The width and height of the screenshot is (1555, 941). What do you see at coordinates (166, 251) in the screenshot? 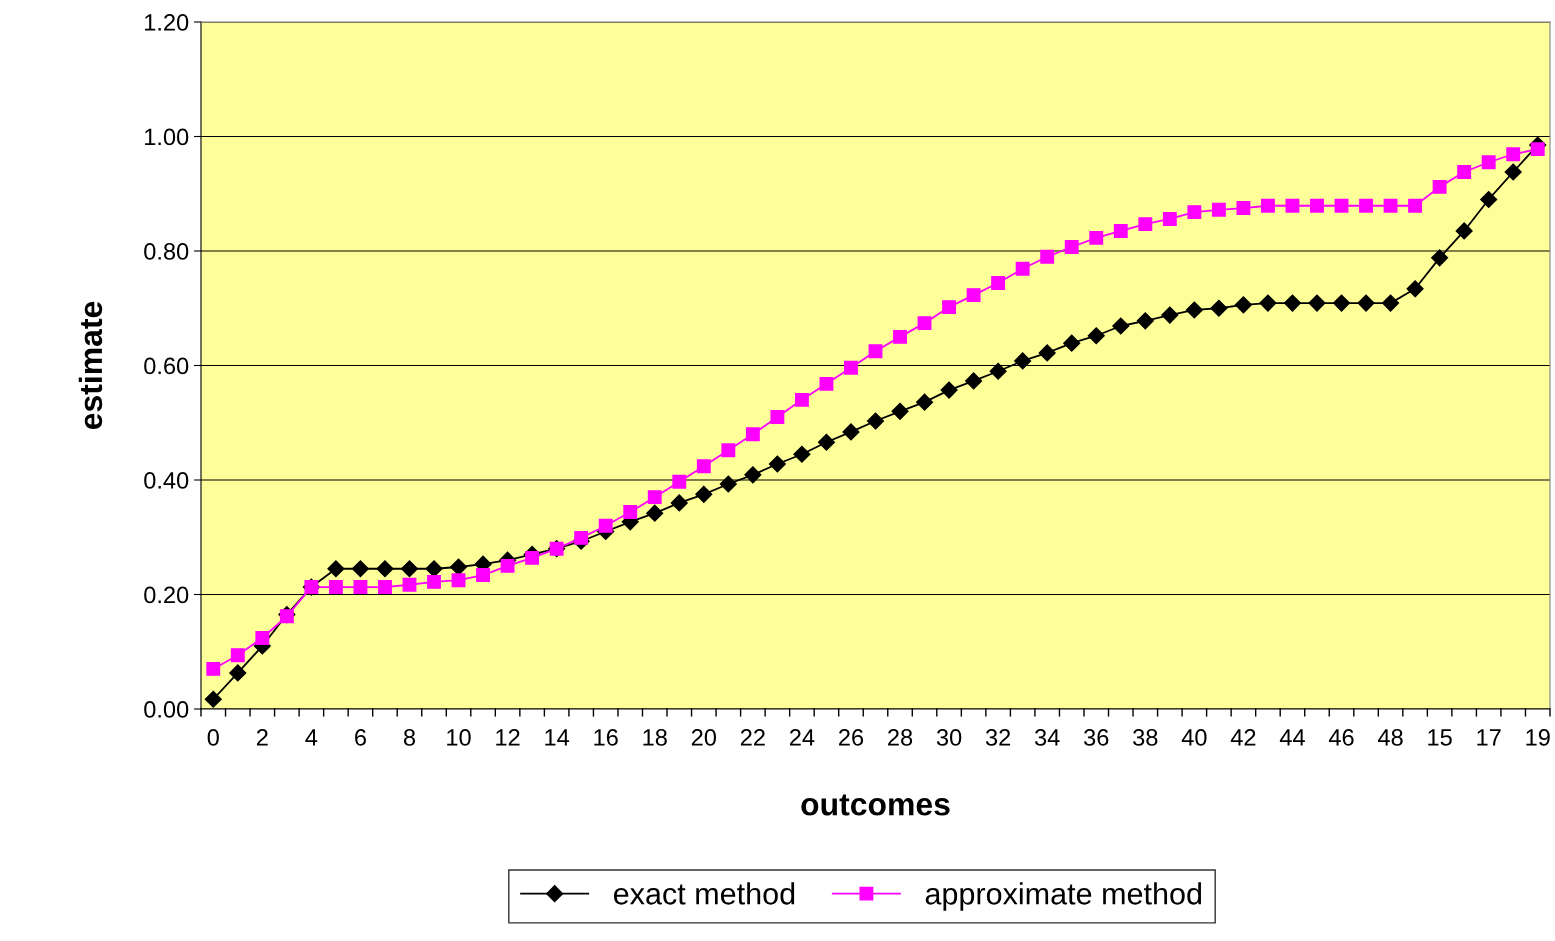
I see `y-tick-label: 0.80` at bounding box center [166, 251].